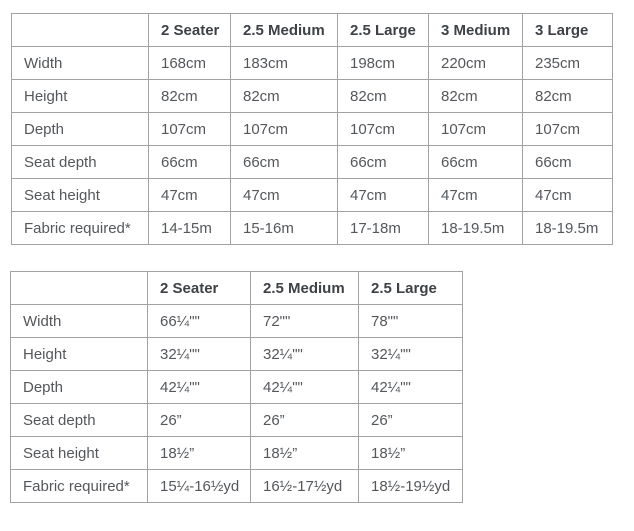  I want to click on table-row: Height 82cm 82cm 82cm 82cm 82cm, so click(312, 96).